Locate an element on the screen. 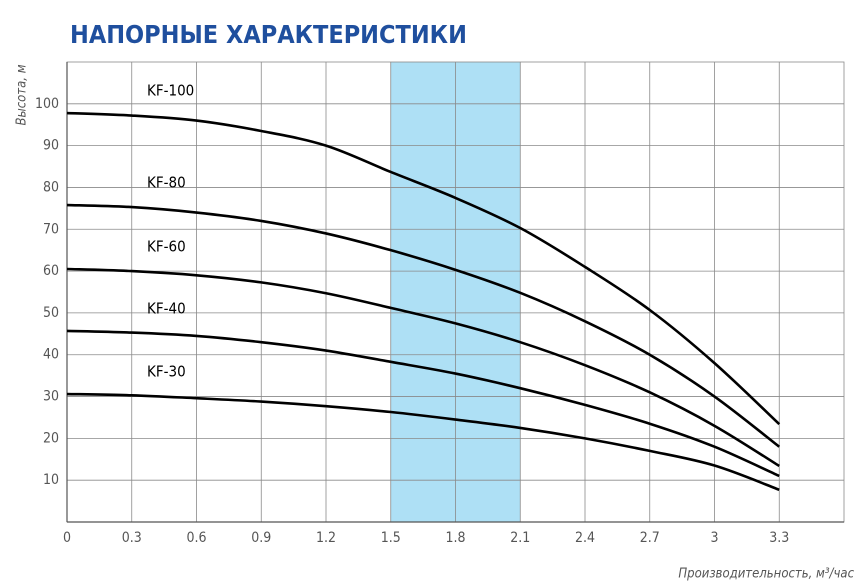 The image size is (864, 588). x-tick-label: 0.6 is located at coordinates (196, 538).